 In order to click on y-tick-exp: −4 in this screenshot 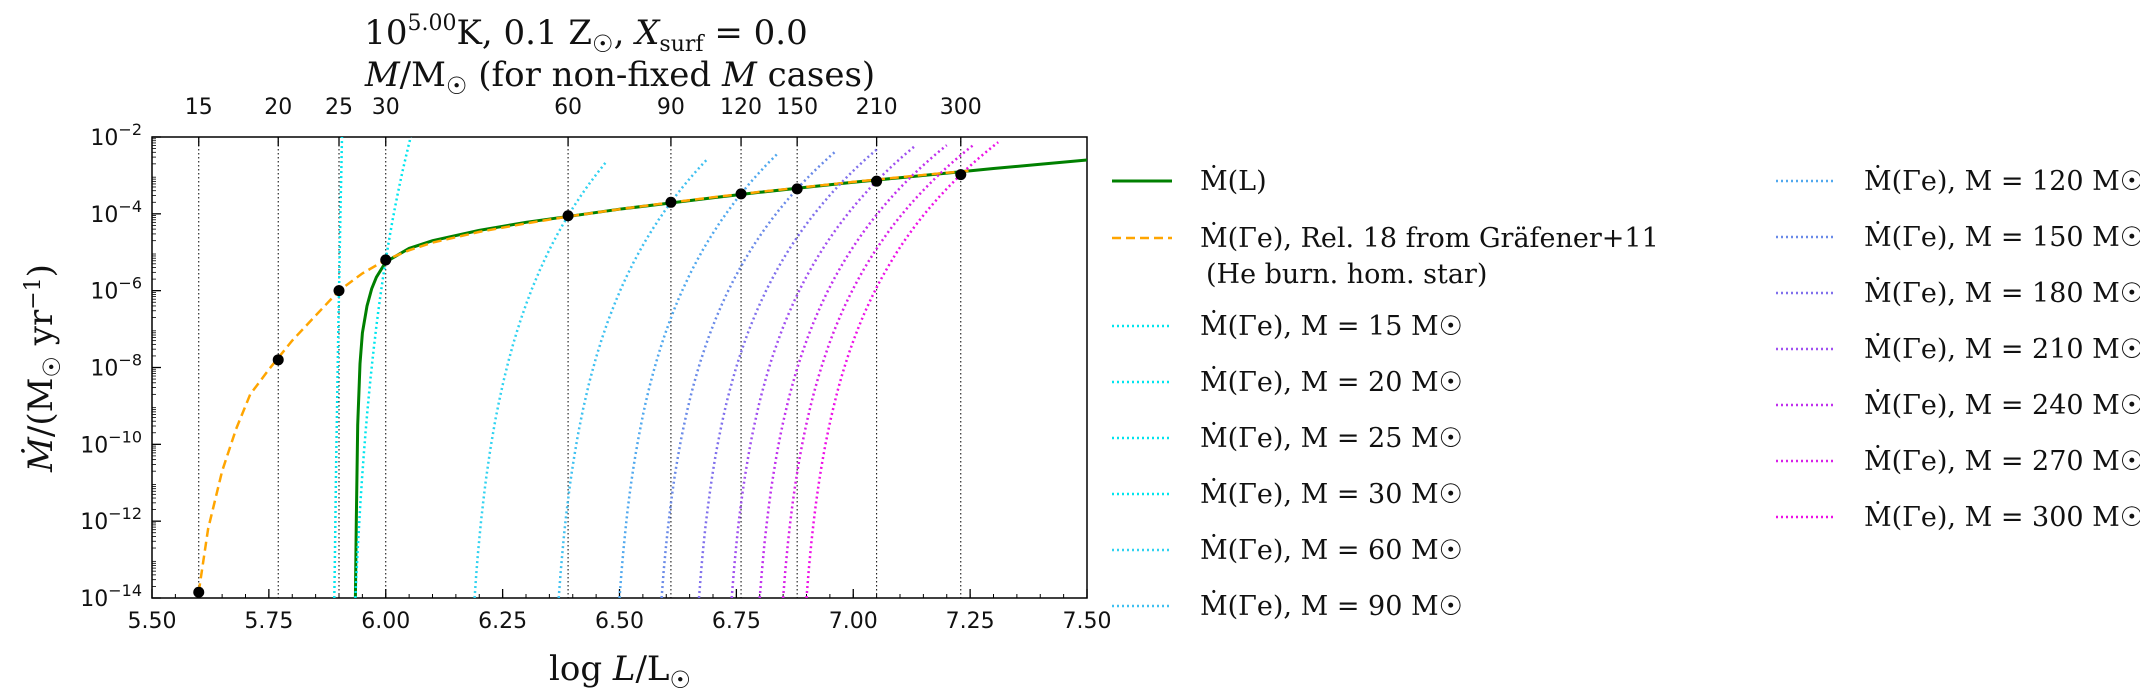, I will do `click(130, 206)`.